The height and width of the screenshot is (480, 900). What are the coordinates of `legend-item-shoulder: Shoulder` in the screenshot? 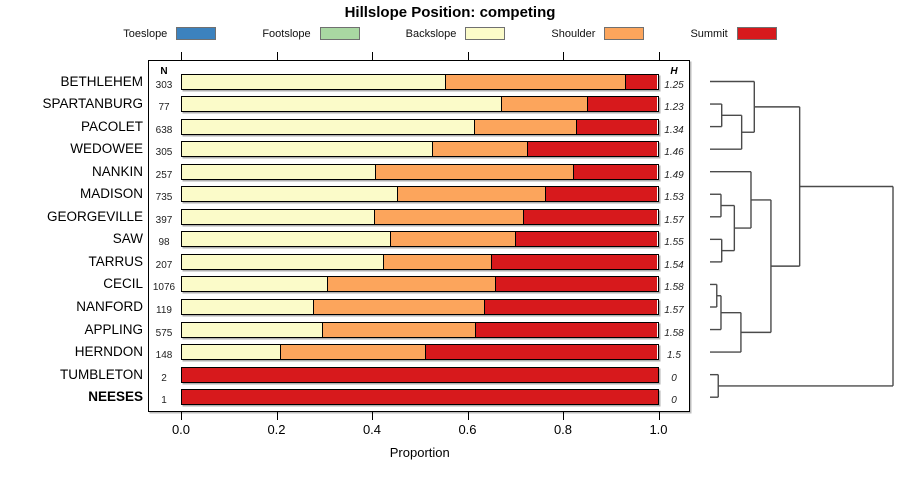 It's located at (598, 33).